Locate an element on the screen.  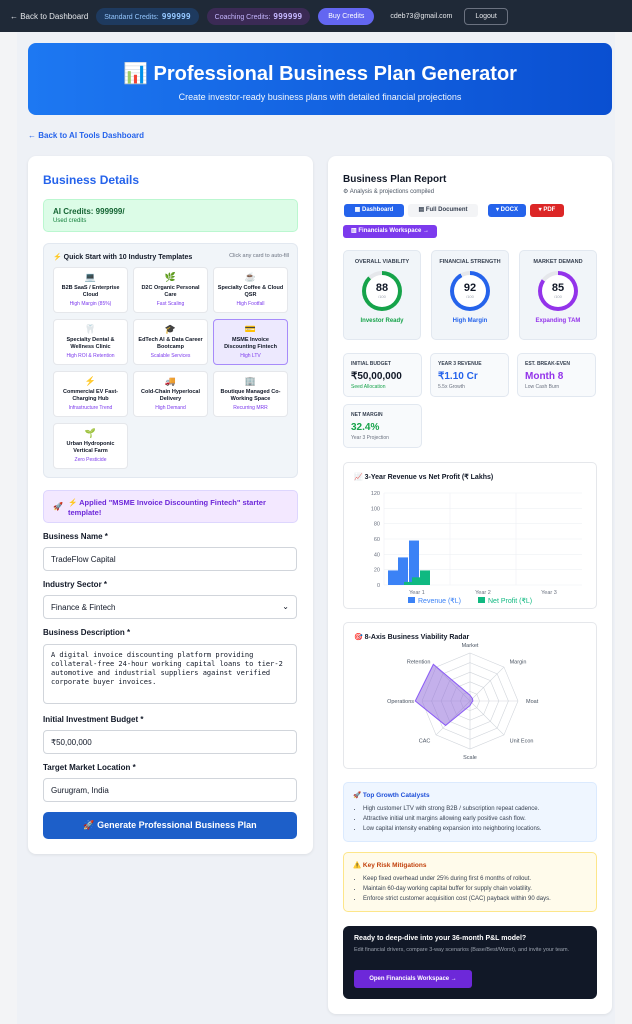
template-name: Cold-Chain Hyperlocal Delivery is located at coordinates (170, 395).